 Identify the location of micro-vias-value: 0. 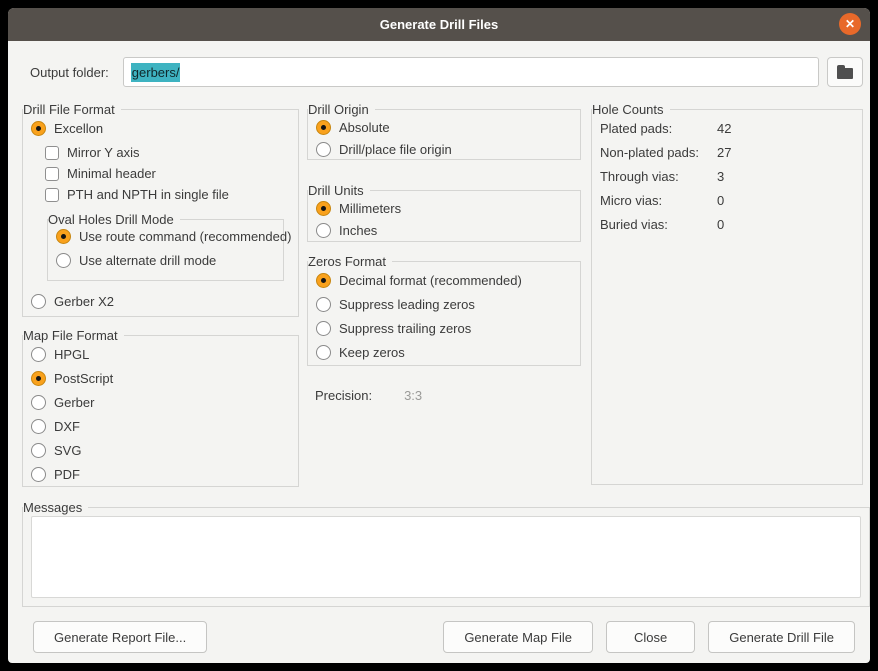
(720, 200).